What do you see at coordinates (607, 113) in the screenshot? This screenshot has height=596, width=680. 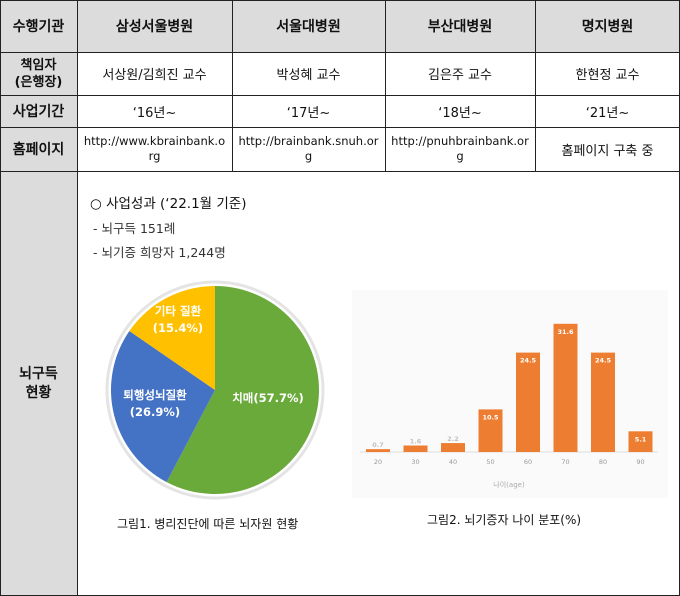 I see `period-col-4: ‘21년~` at bounding box center [607, 113].